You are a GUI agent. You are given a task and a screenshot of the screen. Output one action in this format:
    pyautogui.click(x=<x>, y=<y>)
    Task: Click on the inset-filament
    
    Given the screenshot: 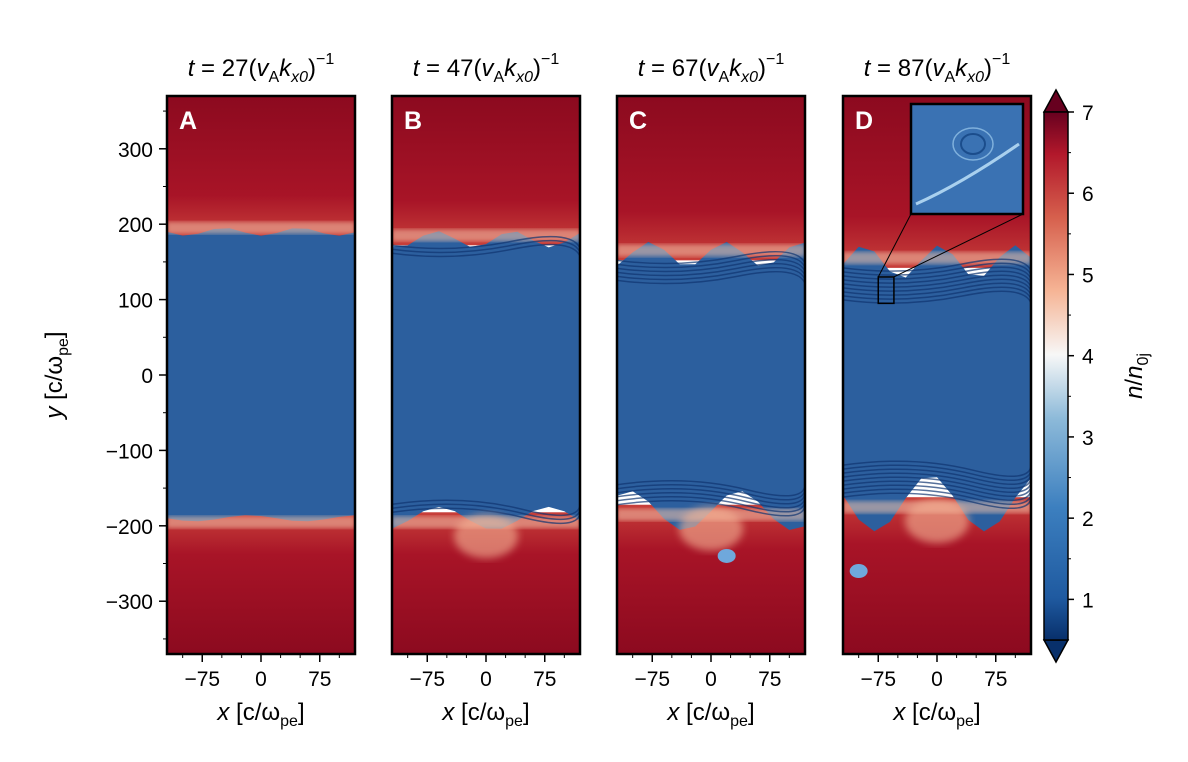 What is the action you would take?
    pyautogui.click(x=967, y=174)
    